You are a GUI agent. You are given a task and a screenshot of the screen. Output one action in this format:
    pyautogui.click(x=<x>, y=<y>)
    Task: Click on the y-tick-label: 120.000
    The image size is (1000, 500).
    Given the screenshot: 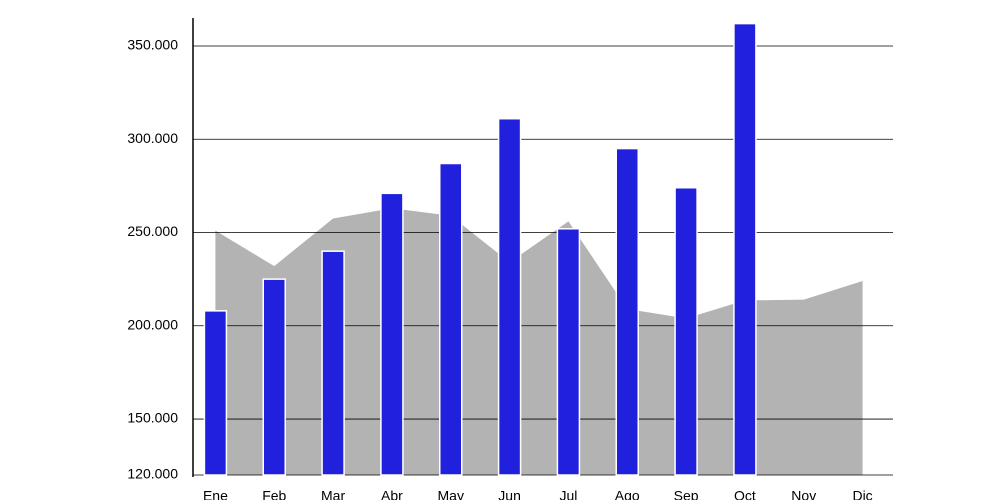 What is the action you would take?
    pyautogui.click(x=152, y=474)
    